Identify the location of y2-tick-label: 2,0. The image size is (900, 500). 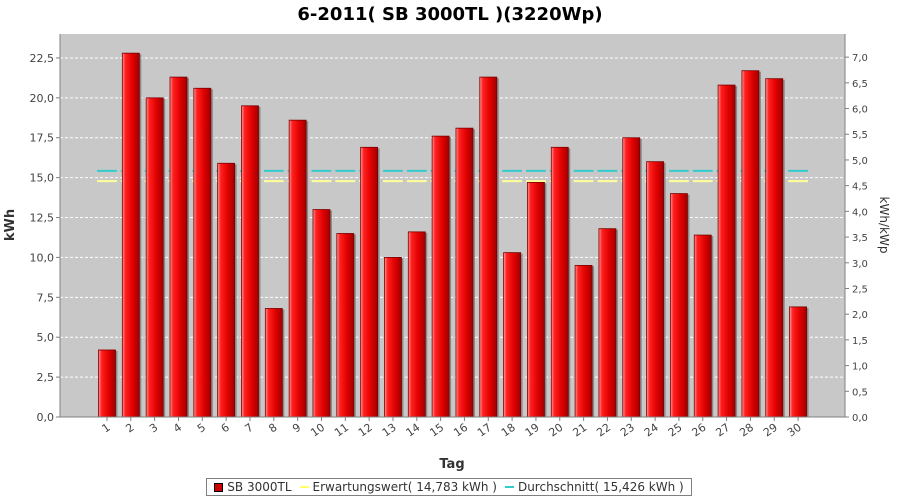
(860, 315).